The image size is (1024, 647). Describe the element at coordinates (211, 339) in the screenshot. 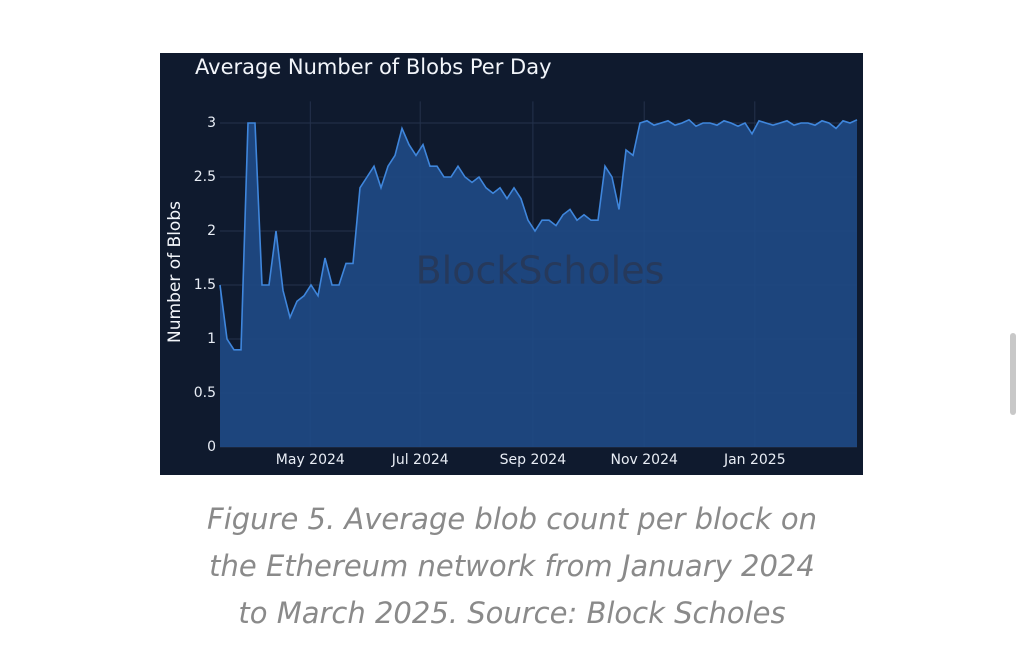

I see `y-tick-label: 1` at that location.